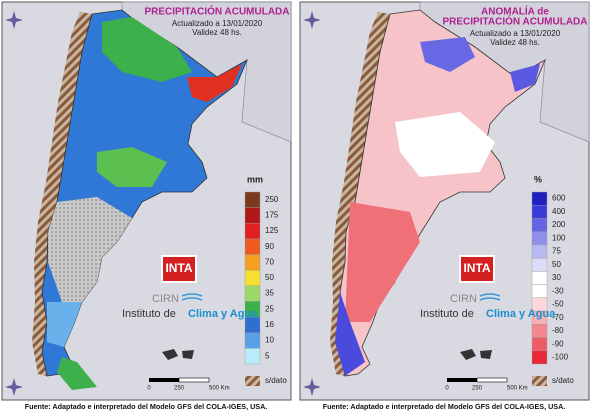 This screenshot has width=591, height=415. What do you see at coordinates (538, 179) in the screenshot?
I see `legend-unit: %` at bounding box center [538, 179].